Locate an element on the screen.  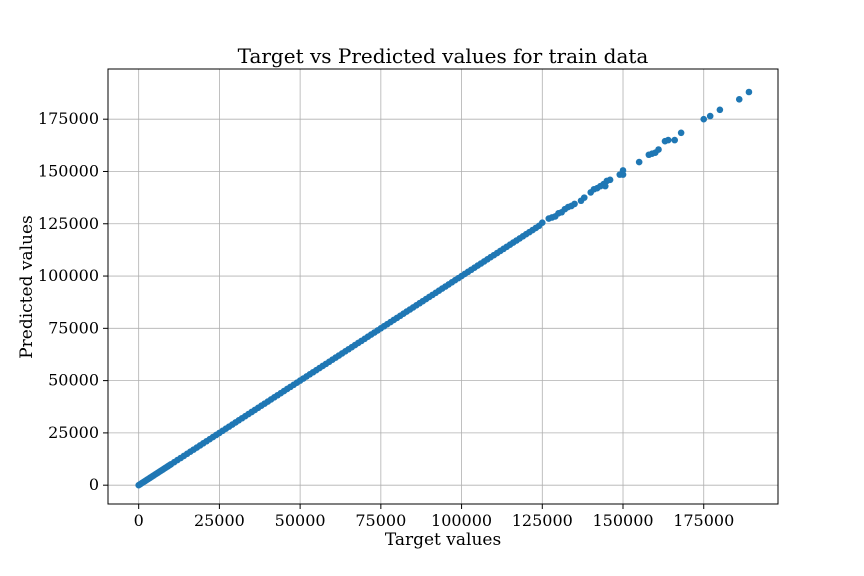
y-tick-label: 0 is located at coordinates (94, 484).